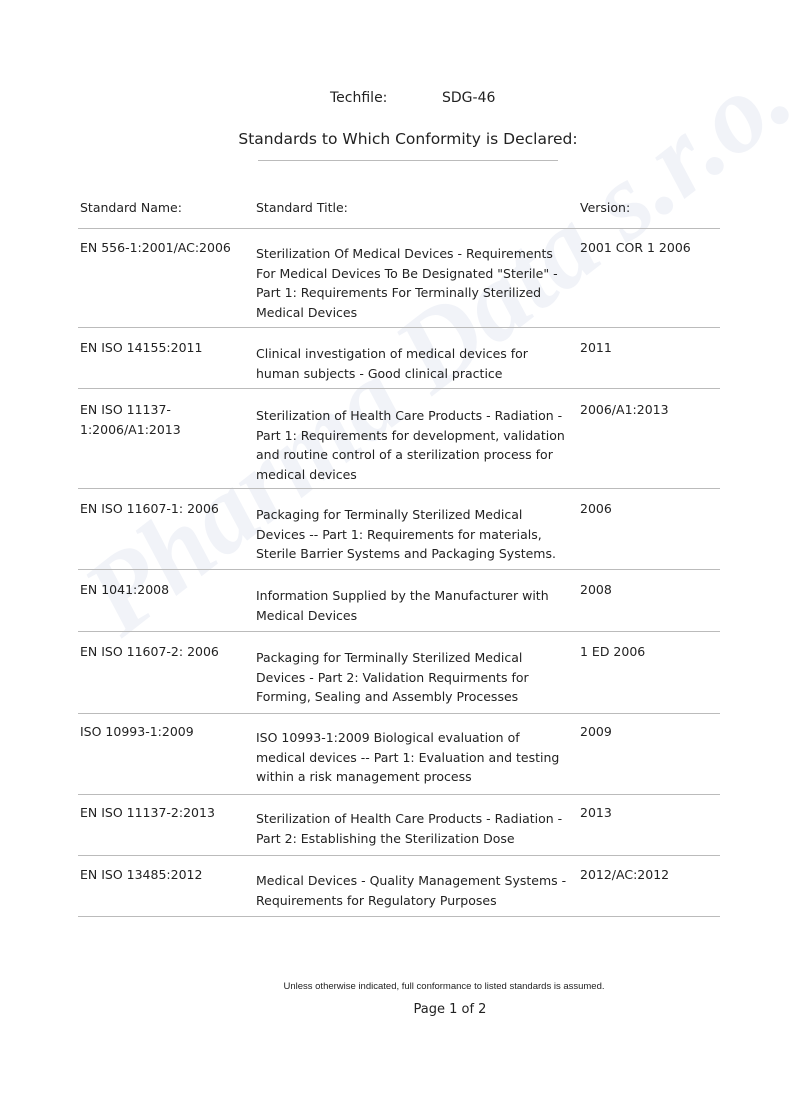 This screenshot has height=1100, width=800. What do you see at coordinates (596, 731) in the screenshot?
I see `version: 2009` at bounding box center [596, 731].